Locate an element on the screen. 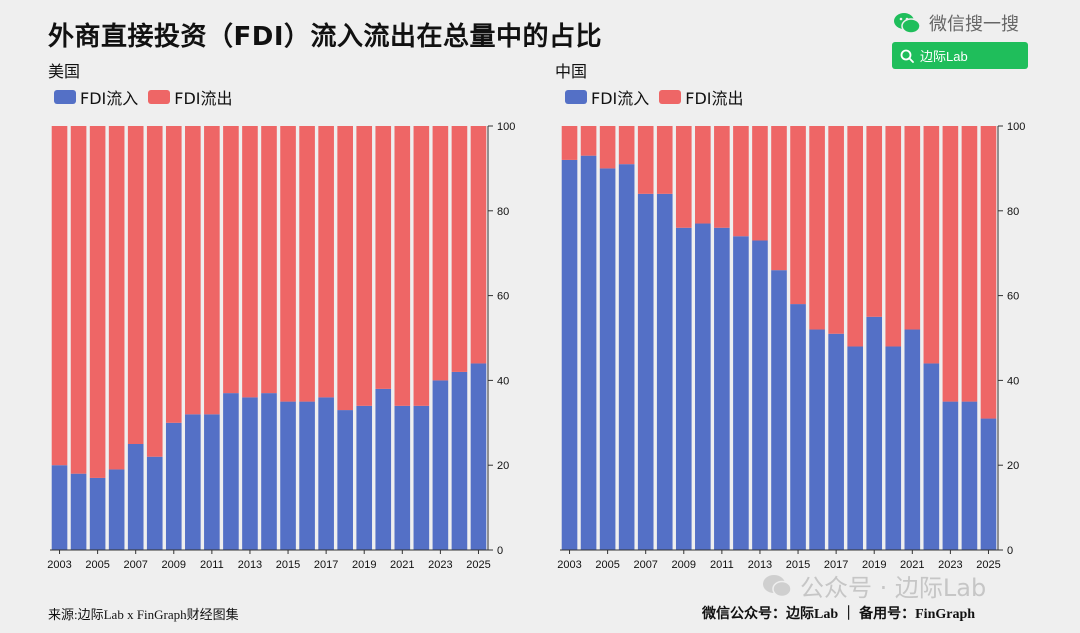 The width and height of the screenshot is (1080, 633). bar-inflow-2016 is located at coordinates (307, 475).